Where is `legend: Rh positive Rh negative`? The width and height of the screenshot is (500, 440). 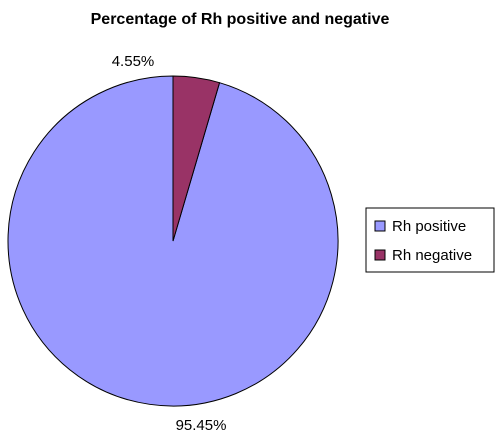 legend: Rh positive Rh negative is located at coordinates (430, 240).